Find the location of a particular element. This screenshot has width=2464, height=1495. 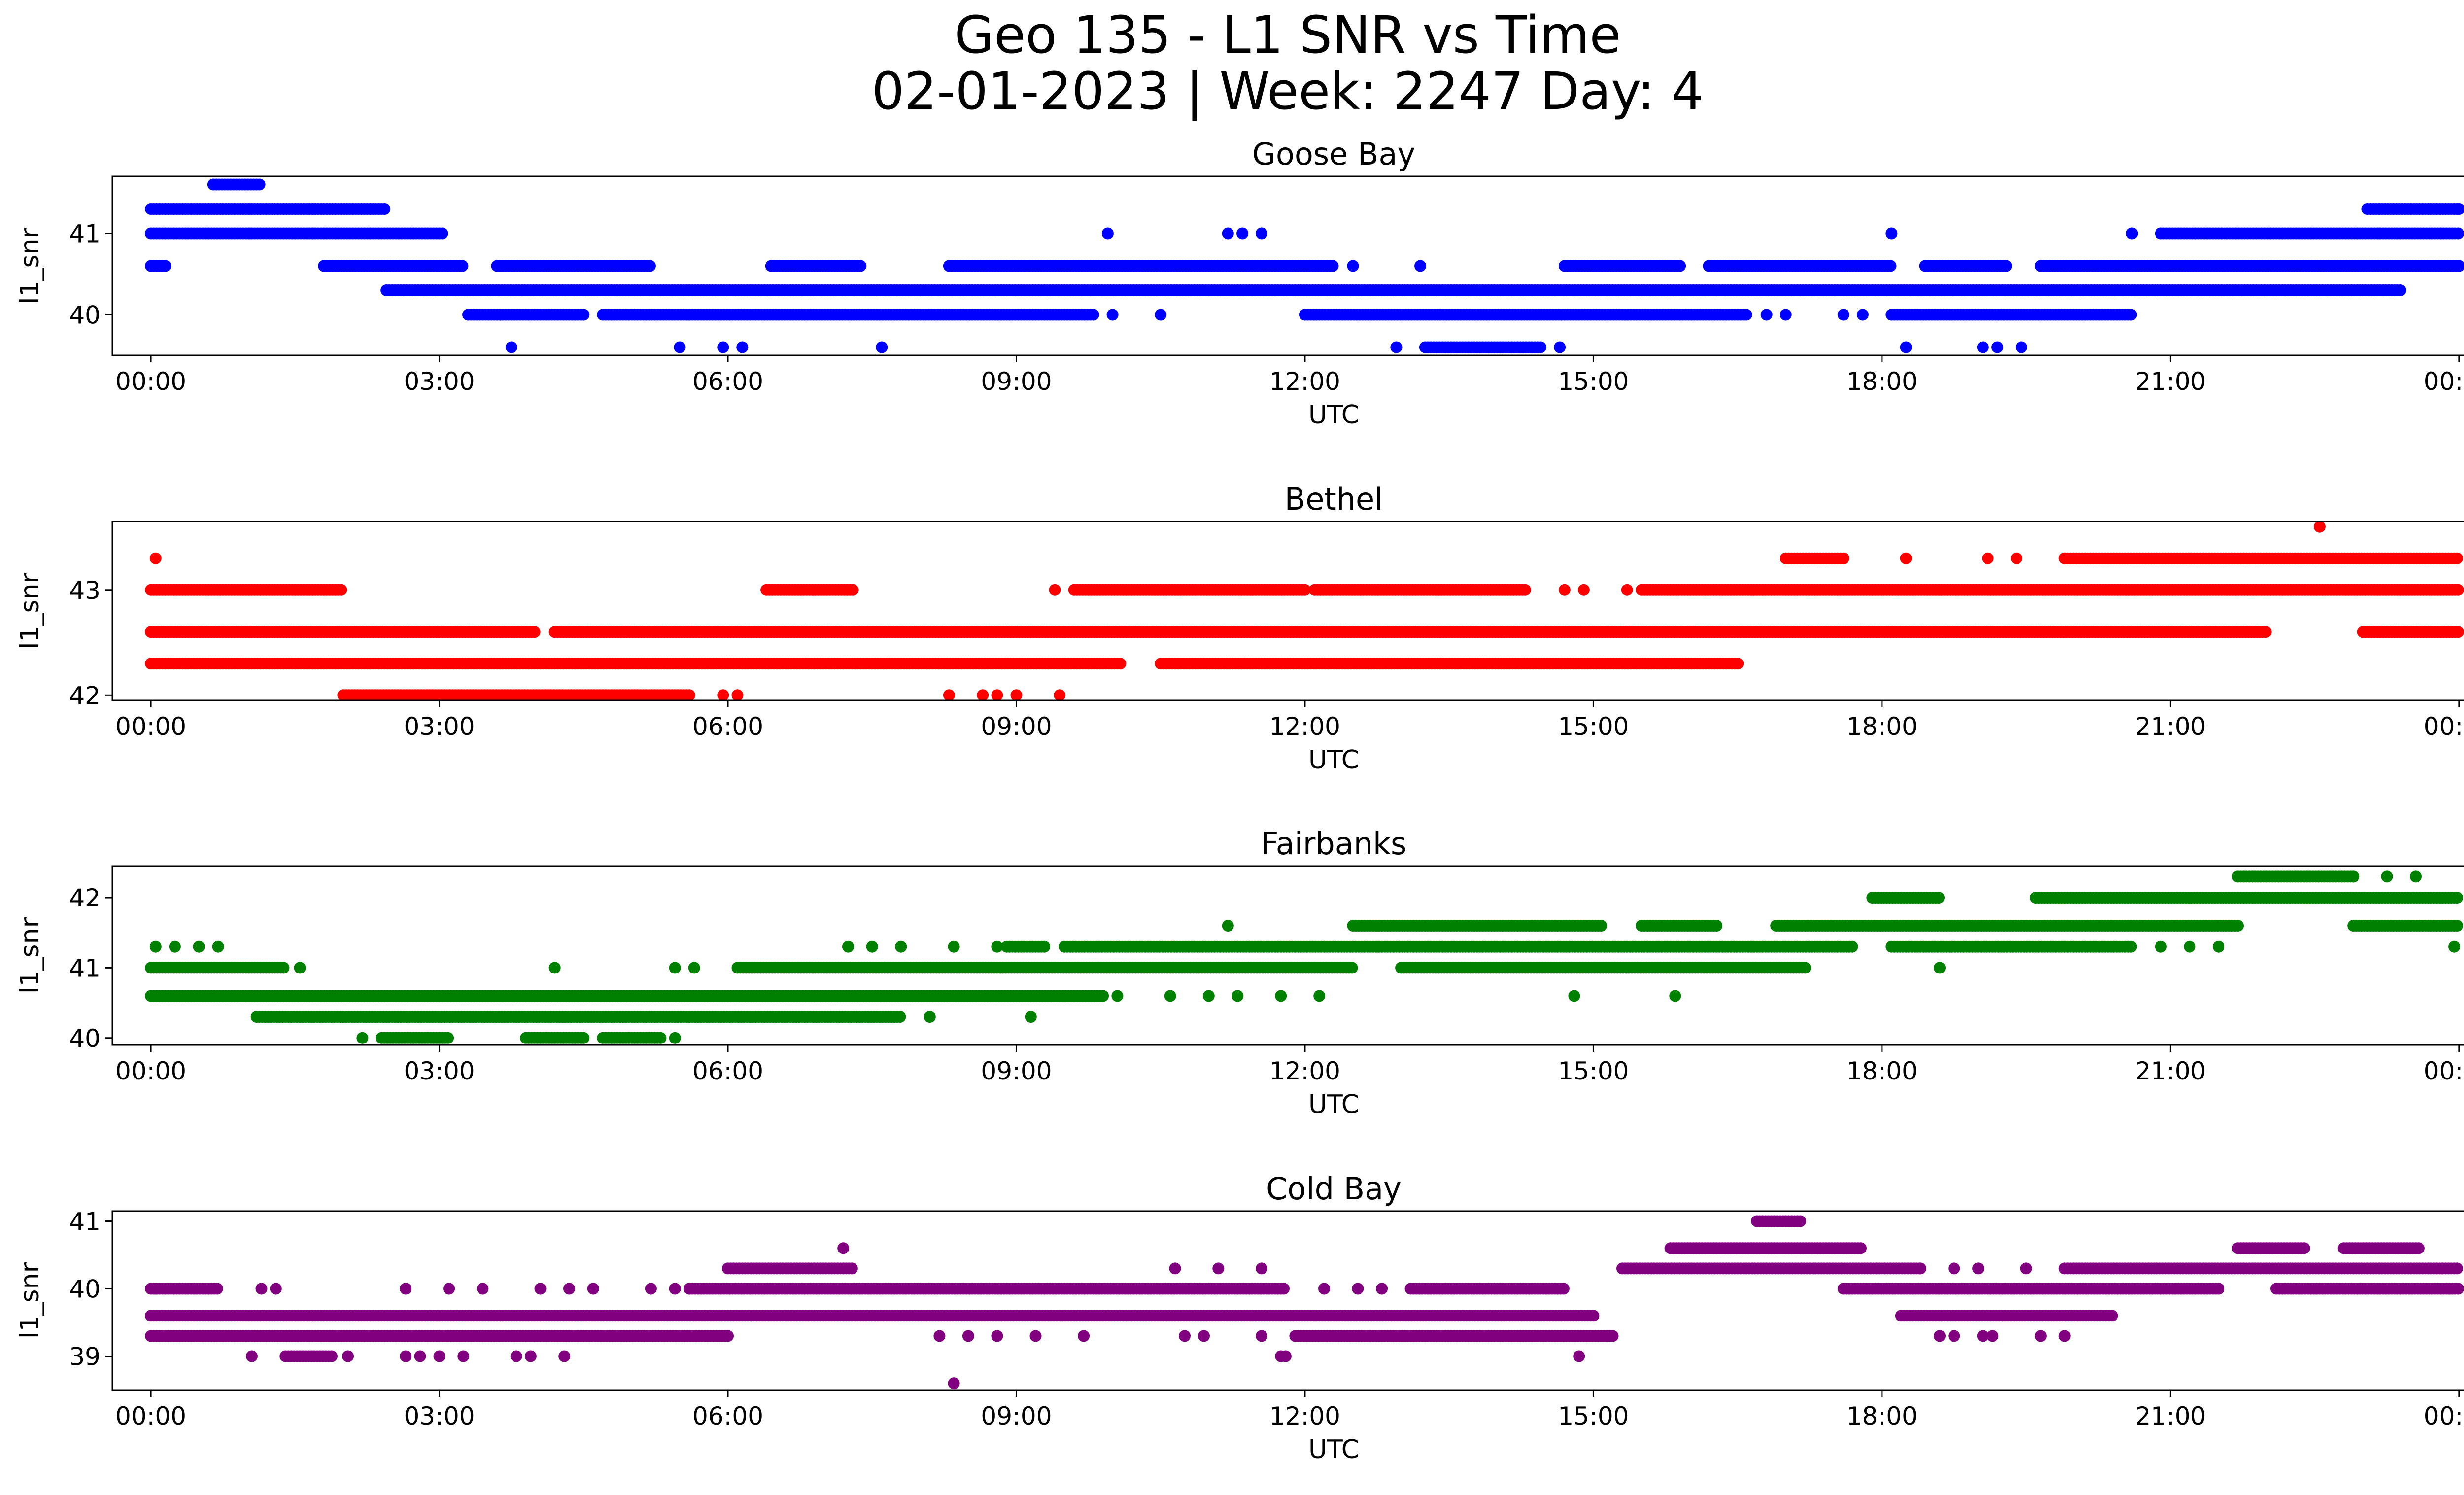

x-axis-label: UTC is located at coordinates (1333, 415).